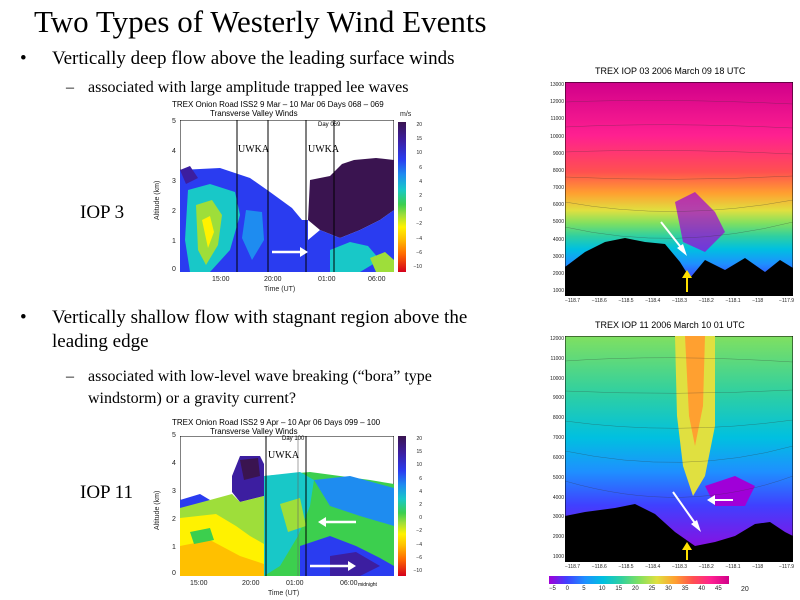 The width and height of the screenshot is (800, 600). I want to click on colorbar-ticks: 20 15 10 6 4 2 0 −2 −4 −6 −10, so click(416, 506).